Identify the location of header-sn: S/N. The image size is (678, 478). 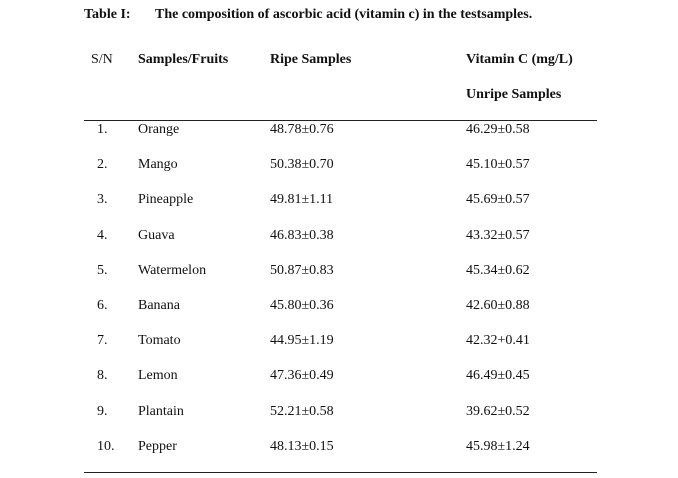
(102, 59).